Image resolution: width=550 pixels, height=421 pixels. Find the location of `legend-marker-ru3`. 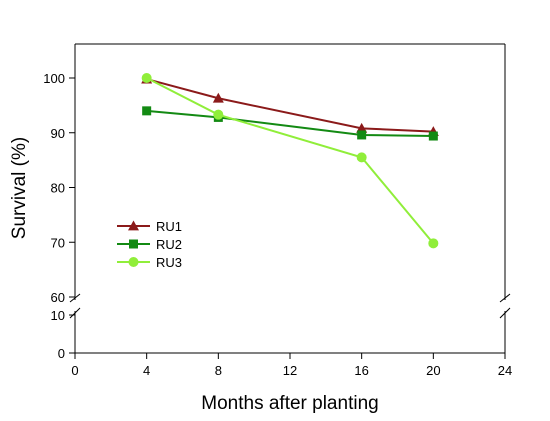

legend-marker-ru3 is located at coordinates (133, 262).